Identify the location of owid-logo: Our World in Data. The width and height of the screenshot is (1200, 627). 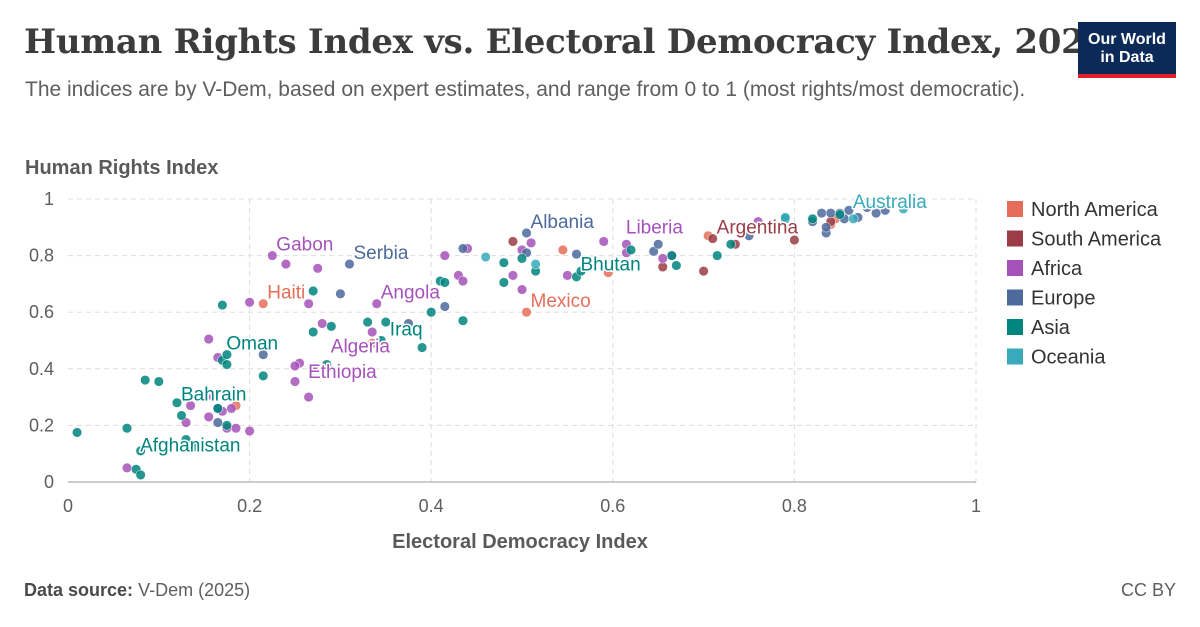
(1127, 50).